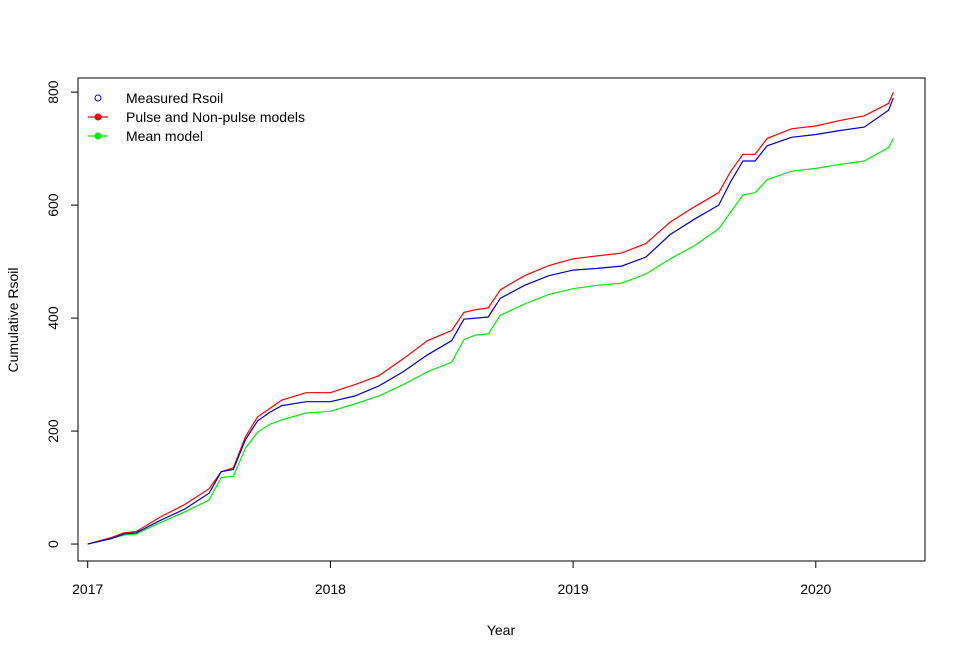 This screenshot has width=966, height=659. Describe the element at coordinates (53, 318) in the screenshot. I see `y-tick-label-2: 400` at that location.